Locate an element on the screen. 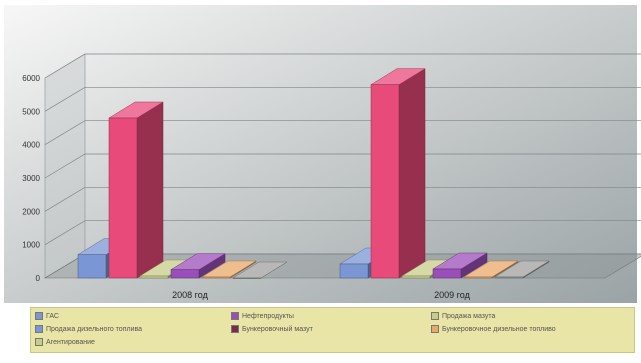 The width and height of the screenshot is (641, 363). legend-label: Продажа дизельного топлива is located at coordinates (94, 329).